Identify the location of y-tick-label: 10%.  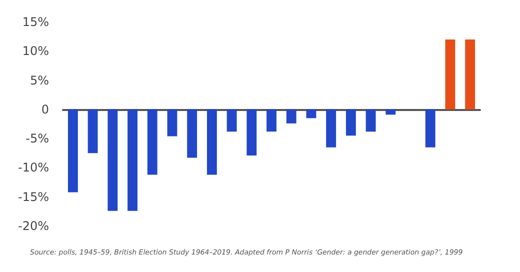
(35, 51).